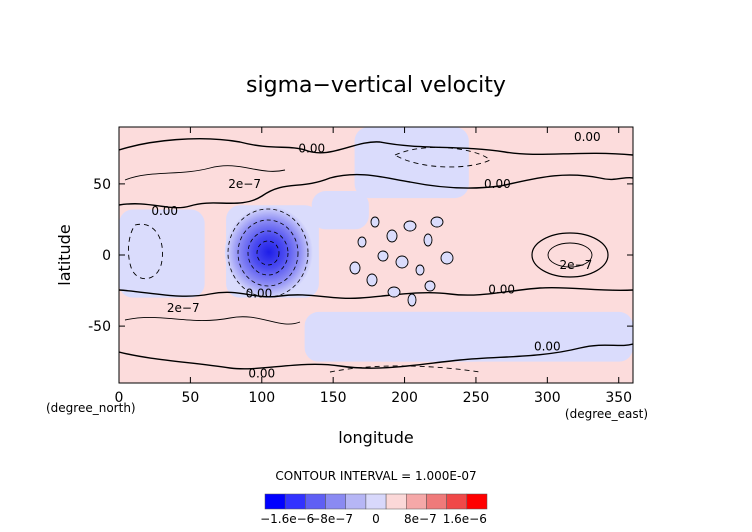 This screenshot has height=532, width=752. What do you see at coordinates (212, 320) in the screenshot?
I see `contour-2e7-south` at bounding box center [212, 320].